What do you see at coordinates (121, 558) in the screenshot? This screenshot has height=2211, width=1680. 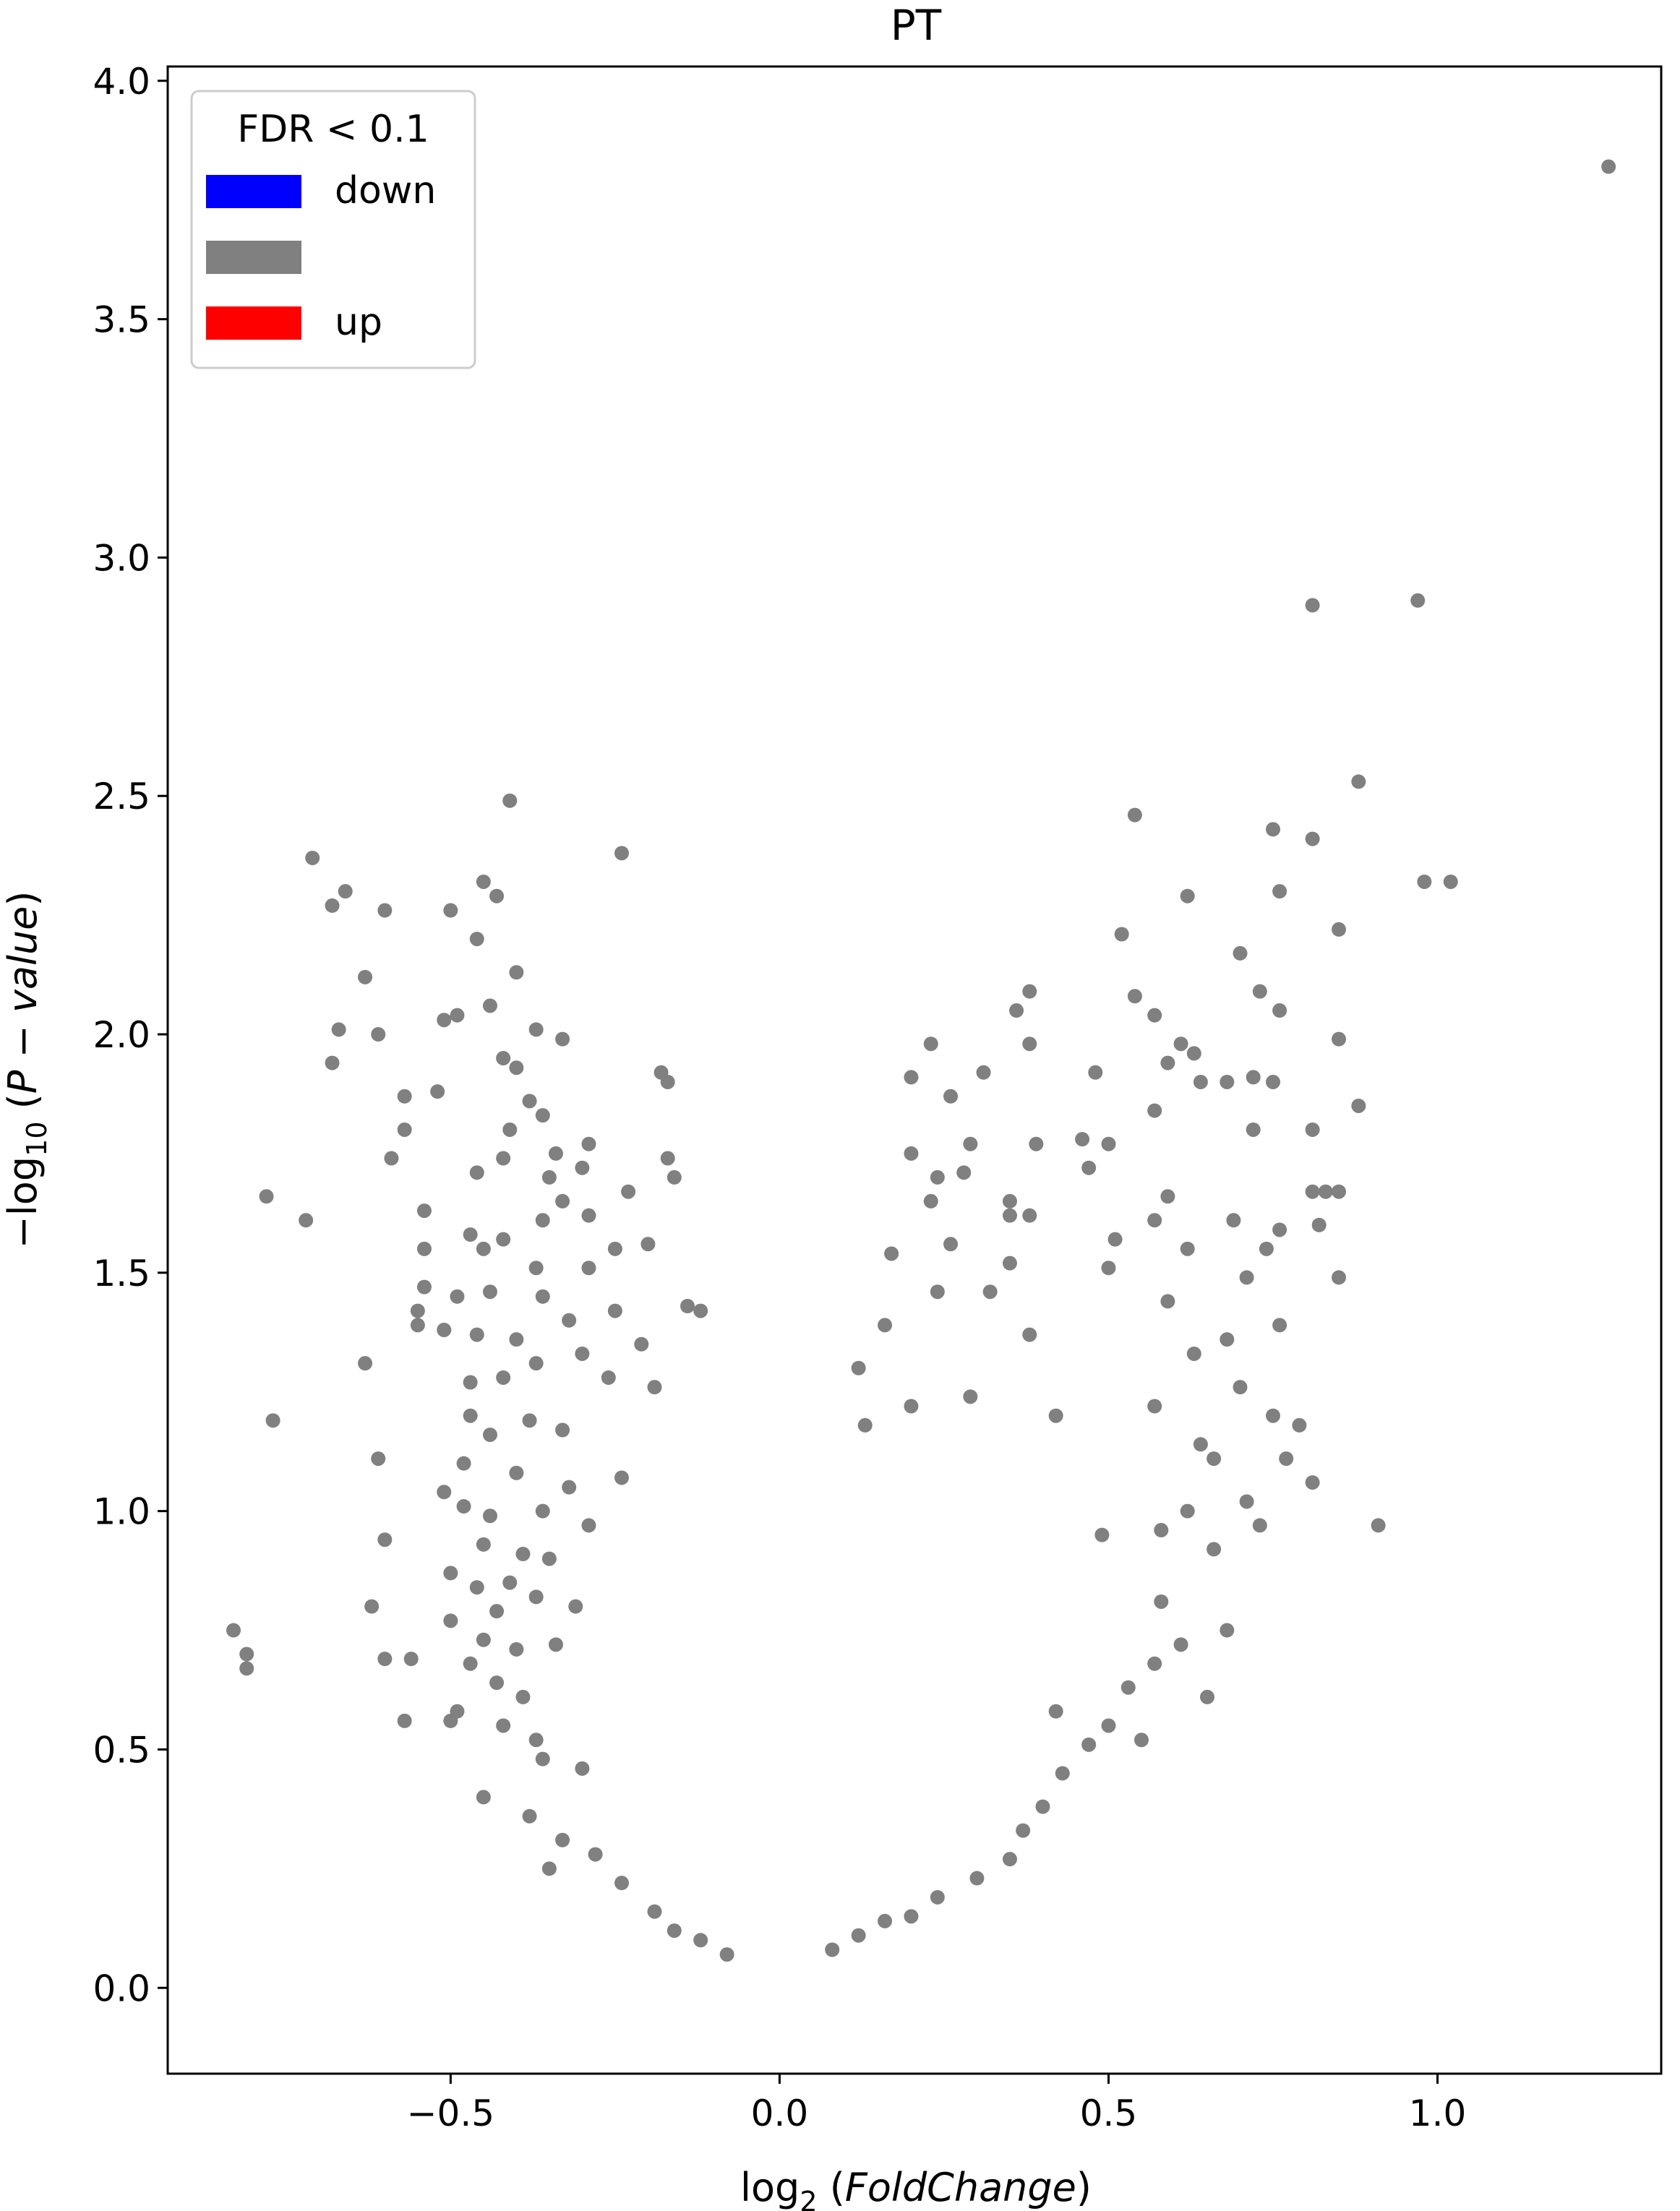 I see `y-tick-label: 3.0` at bounding box center [121, 558].